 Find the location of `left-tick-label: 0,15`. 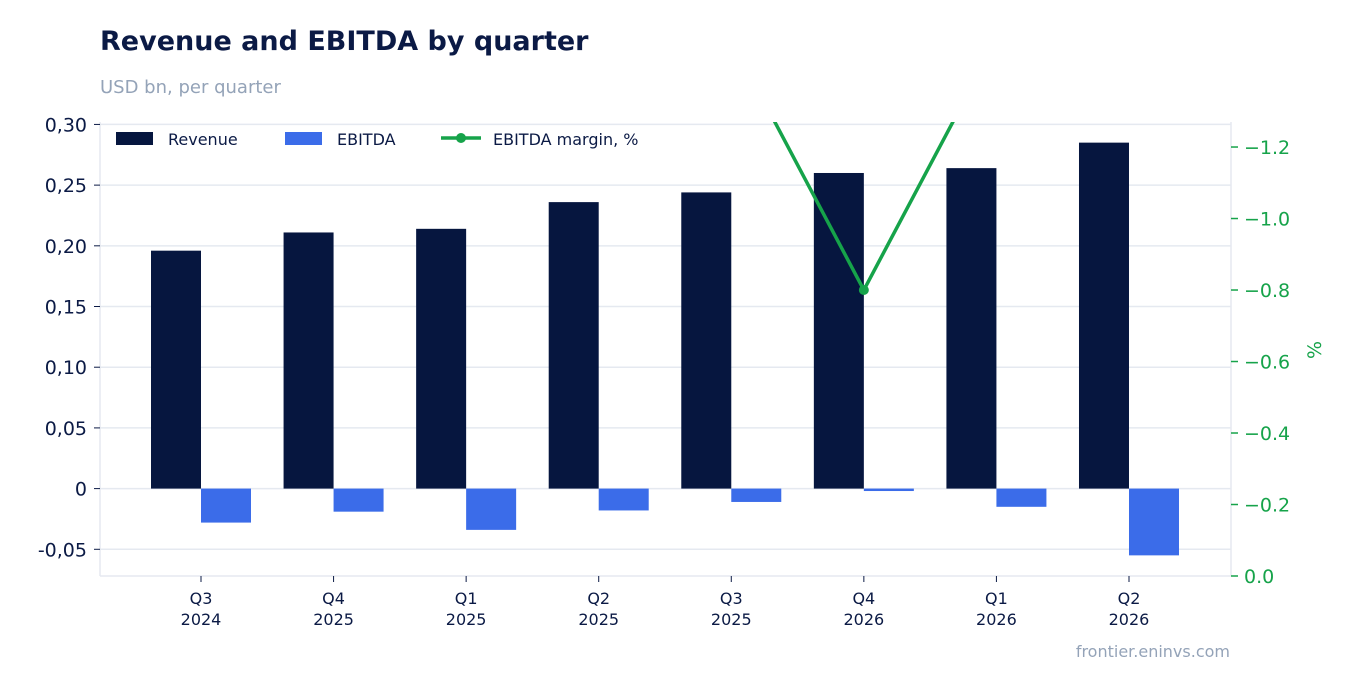

left-tick-label: 0,15 is located at coordinates (66, 308).